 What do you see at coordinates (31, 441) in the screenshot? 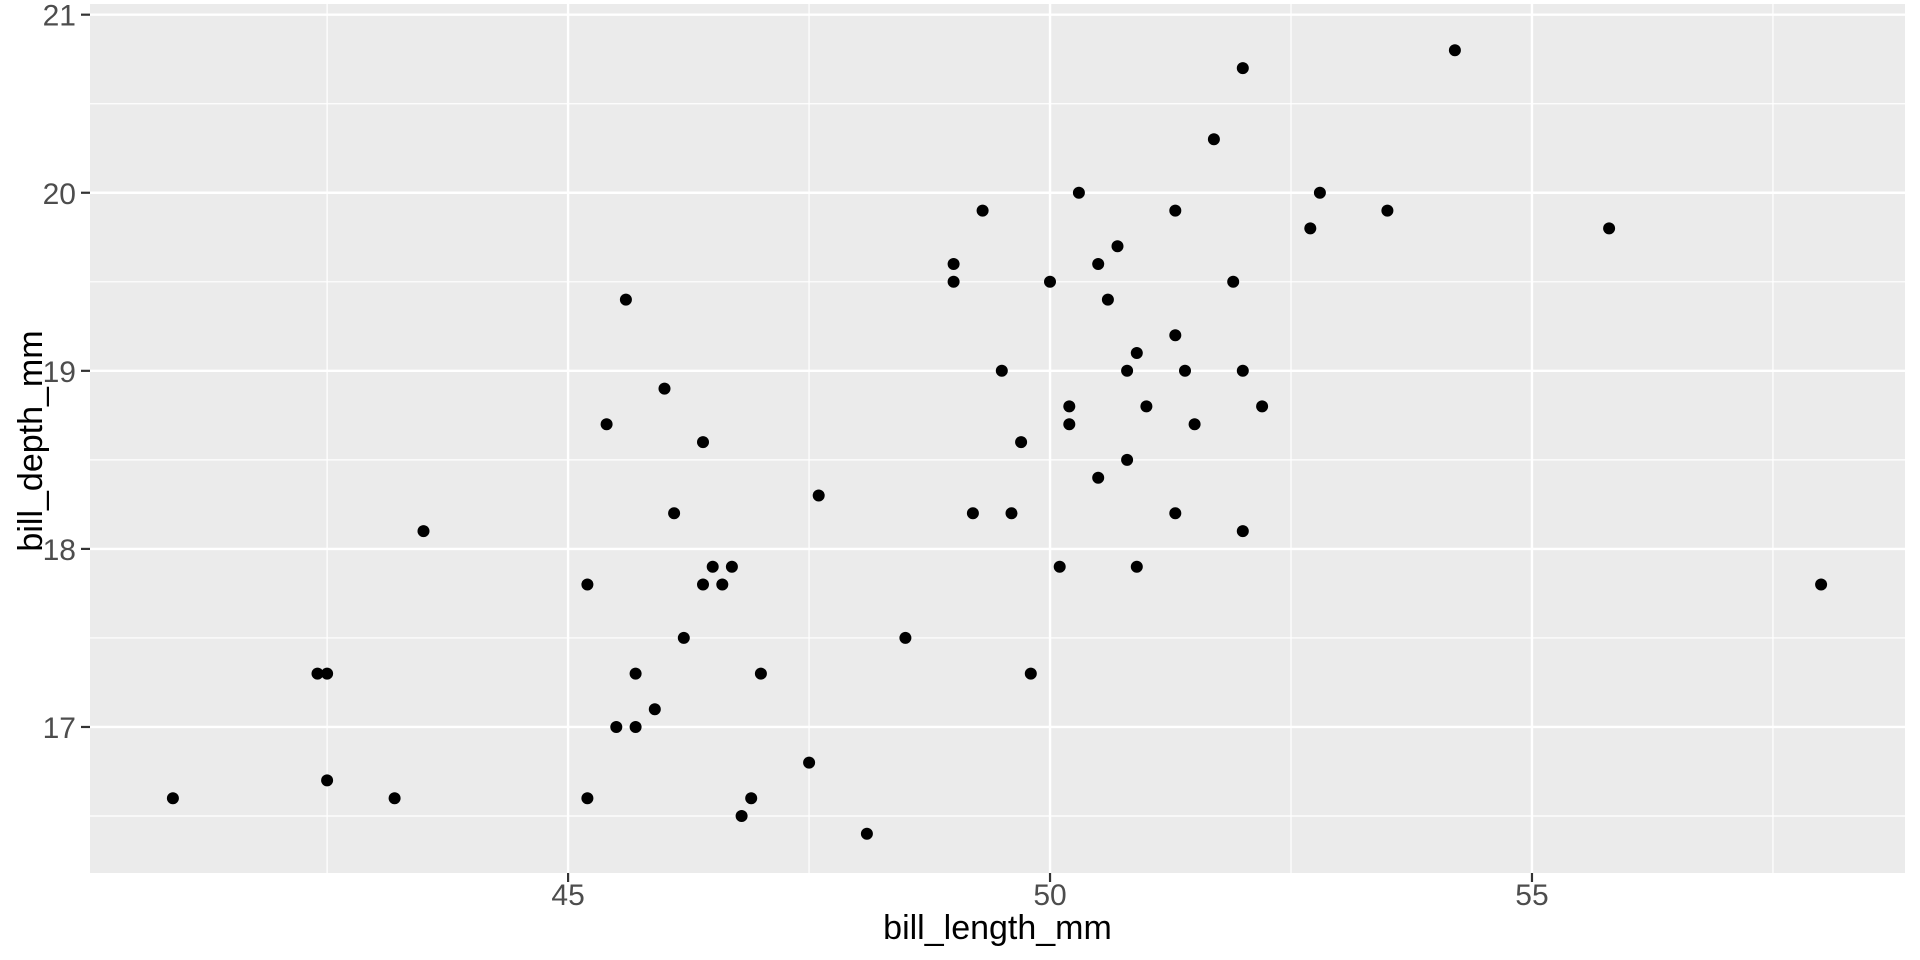
I see `y-axis-title: bill_depth_mm` at bounding box center [31, 441].